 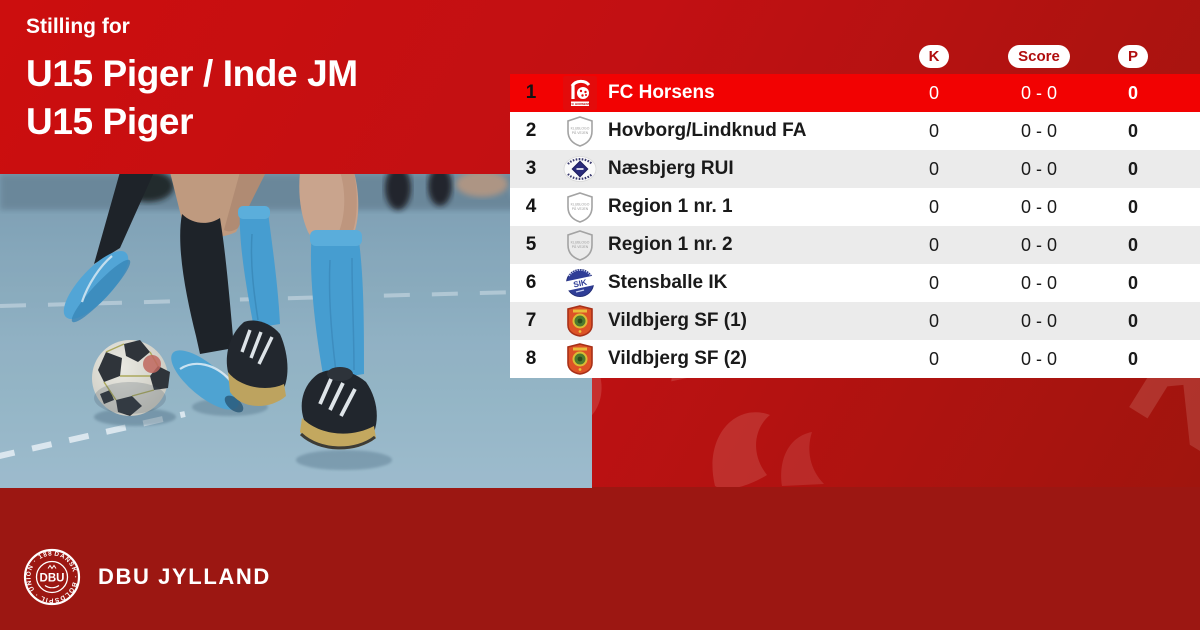 What do you see at coordinates (531, 92) in the screenshot?
I see `position-cell: 1` at bounding box center [531, 92].